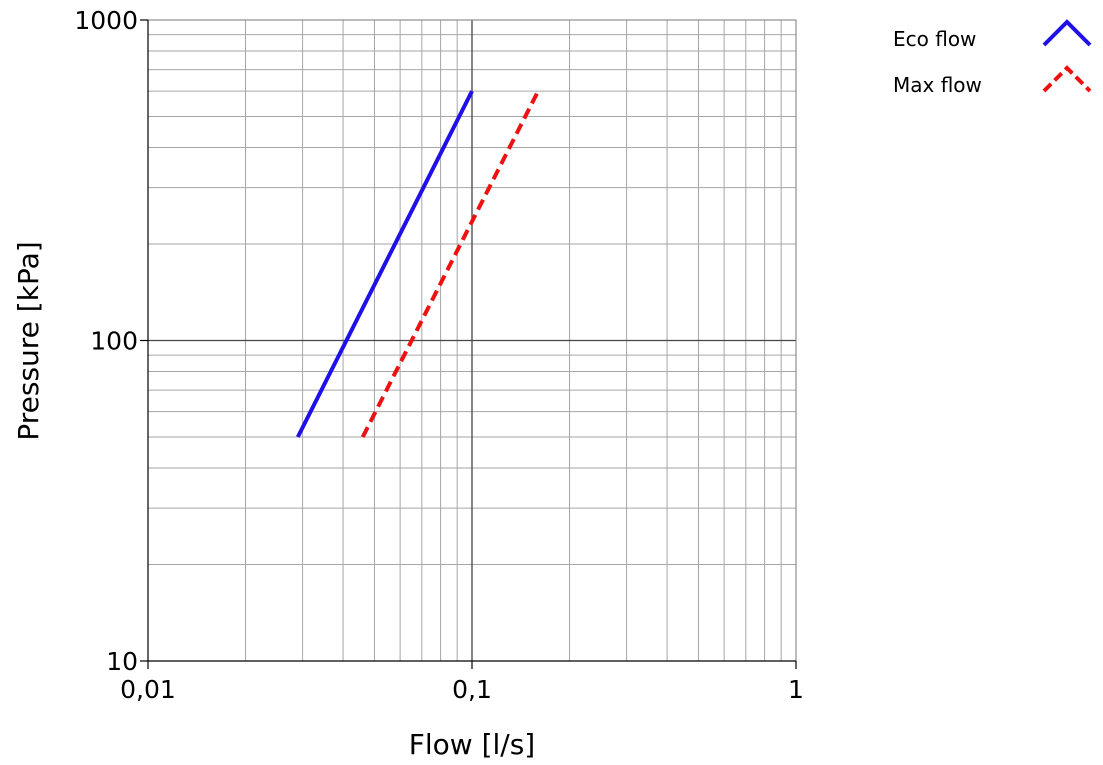  I want to click on series-line-eco-flow, so click(385, 264).